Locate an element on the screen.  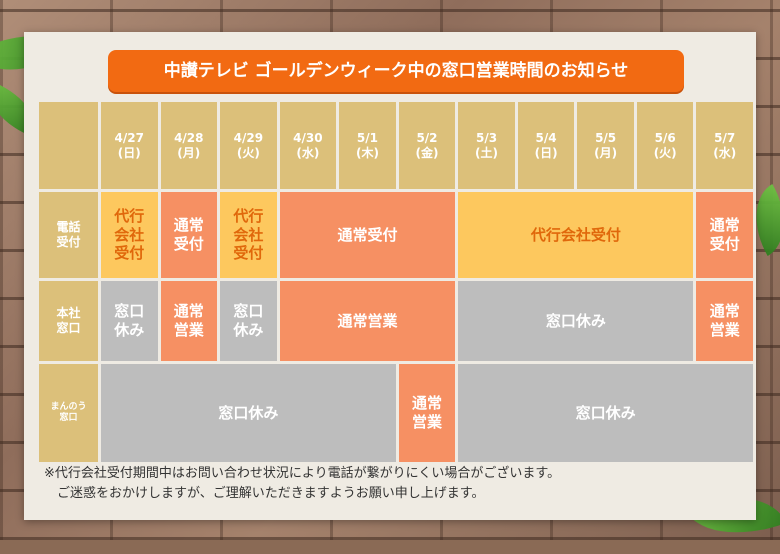
date-header-5-6: 5/6 (火) is located at coordinates (665, 145).